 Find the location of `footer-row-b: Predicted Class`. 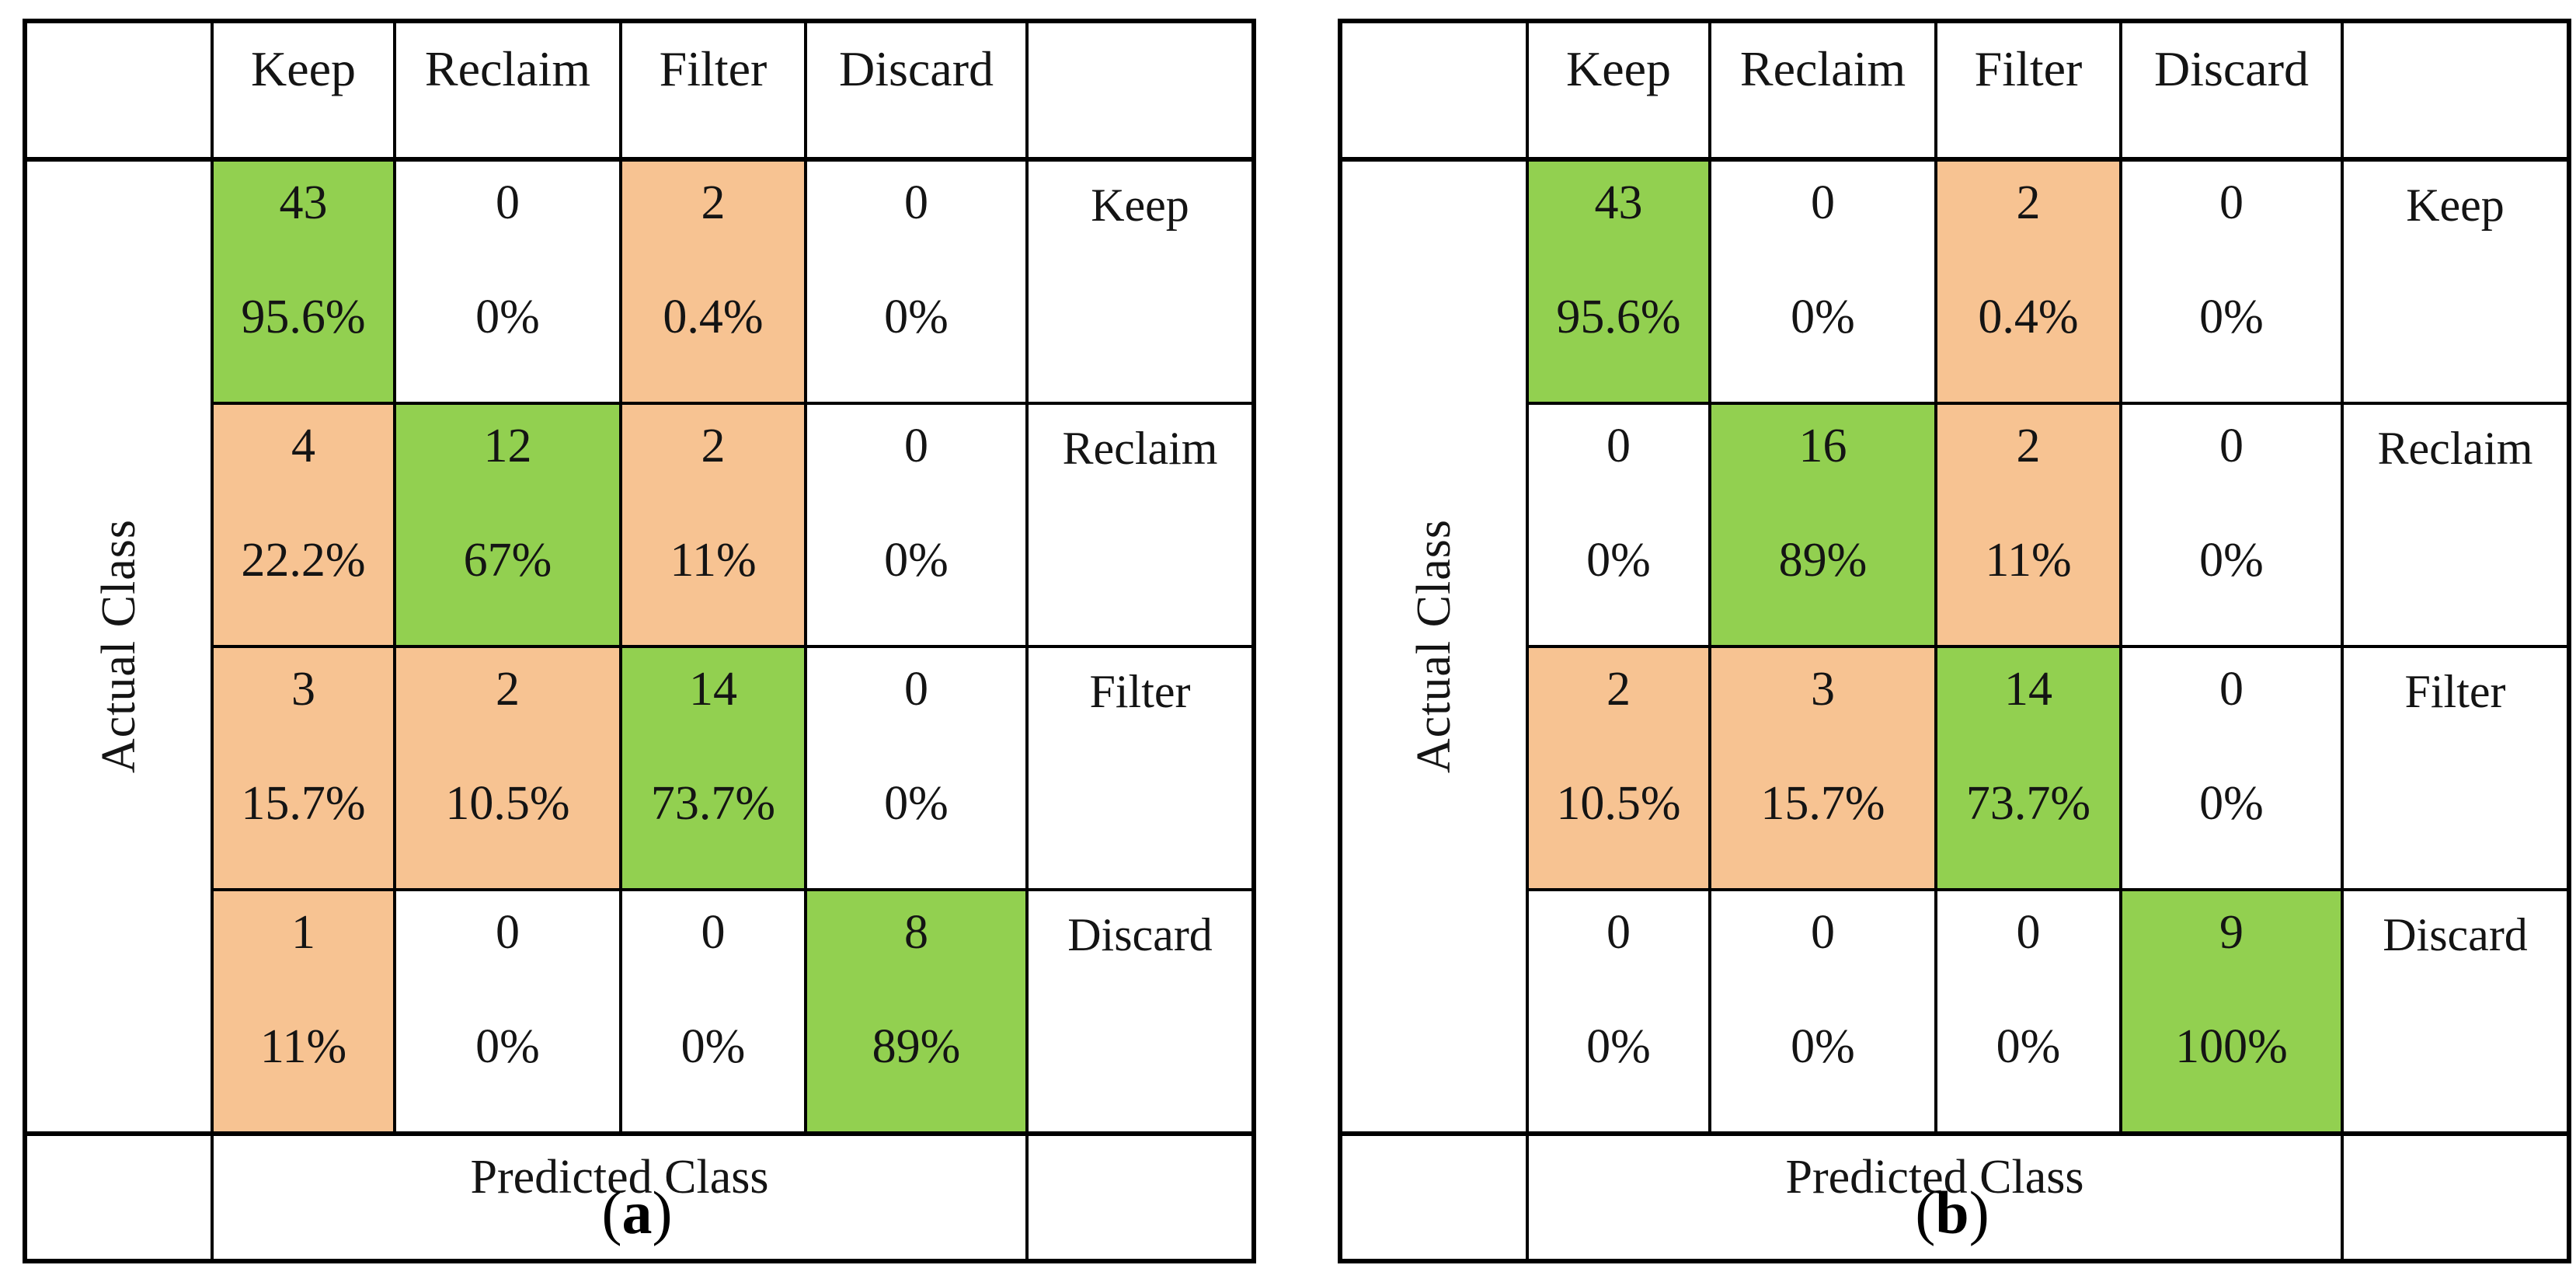

footer-row-b: Predicted Class is located at coordinates (1954, 1197).